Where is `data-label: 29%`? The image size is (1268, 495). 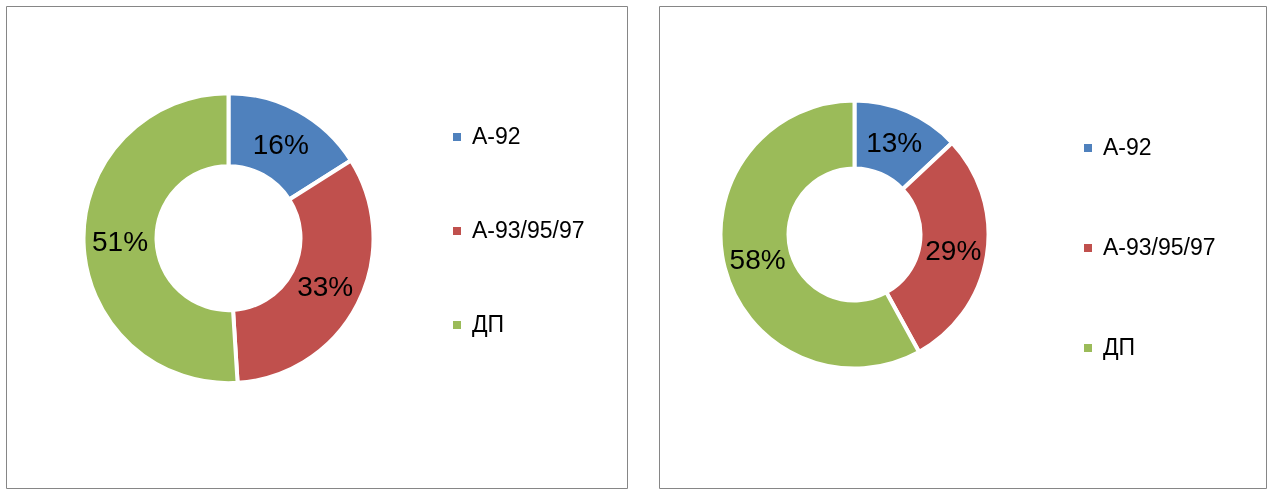 data-label: 29% is located at coordinates (953, 250).